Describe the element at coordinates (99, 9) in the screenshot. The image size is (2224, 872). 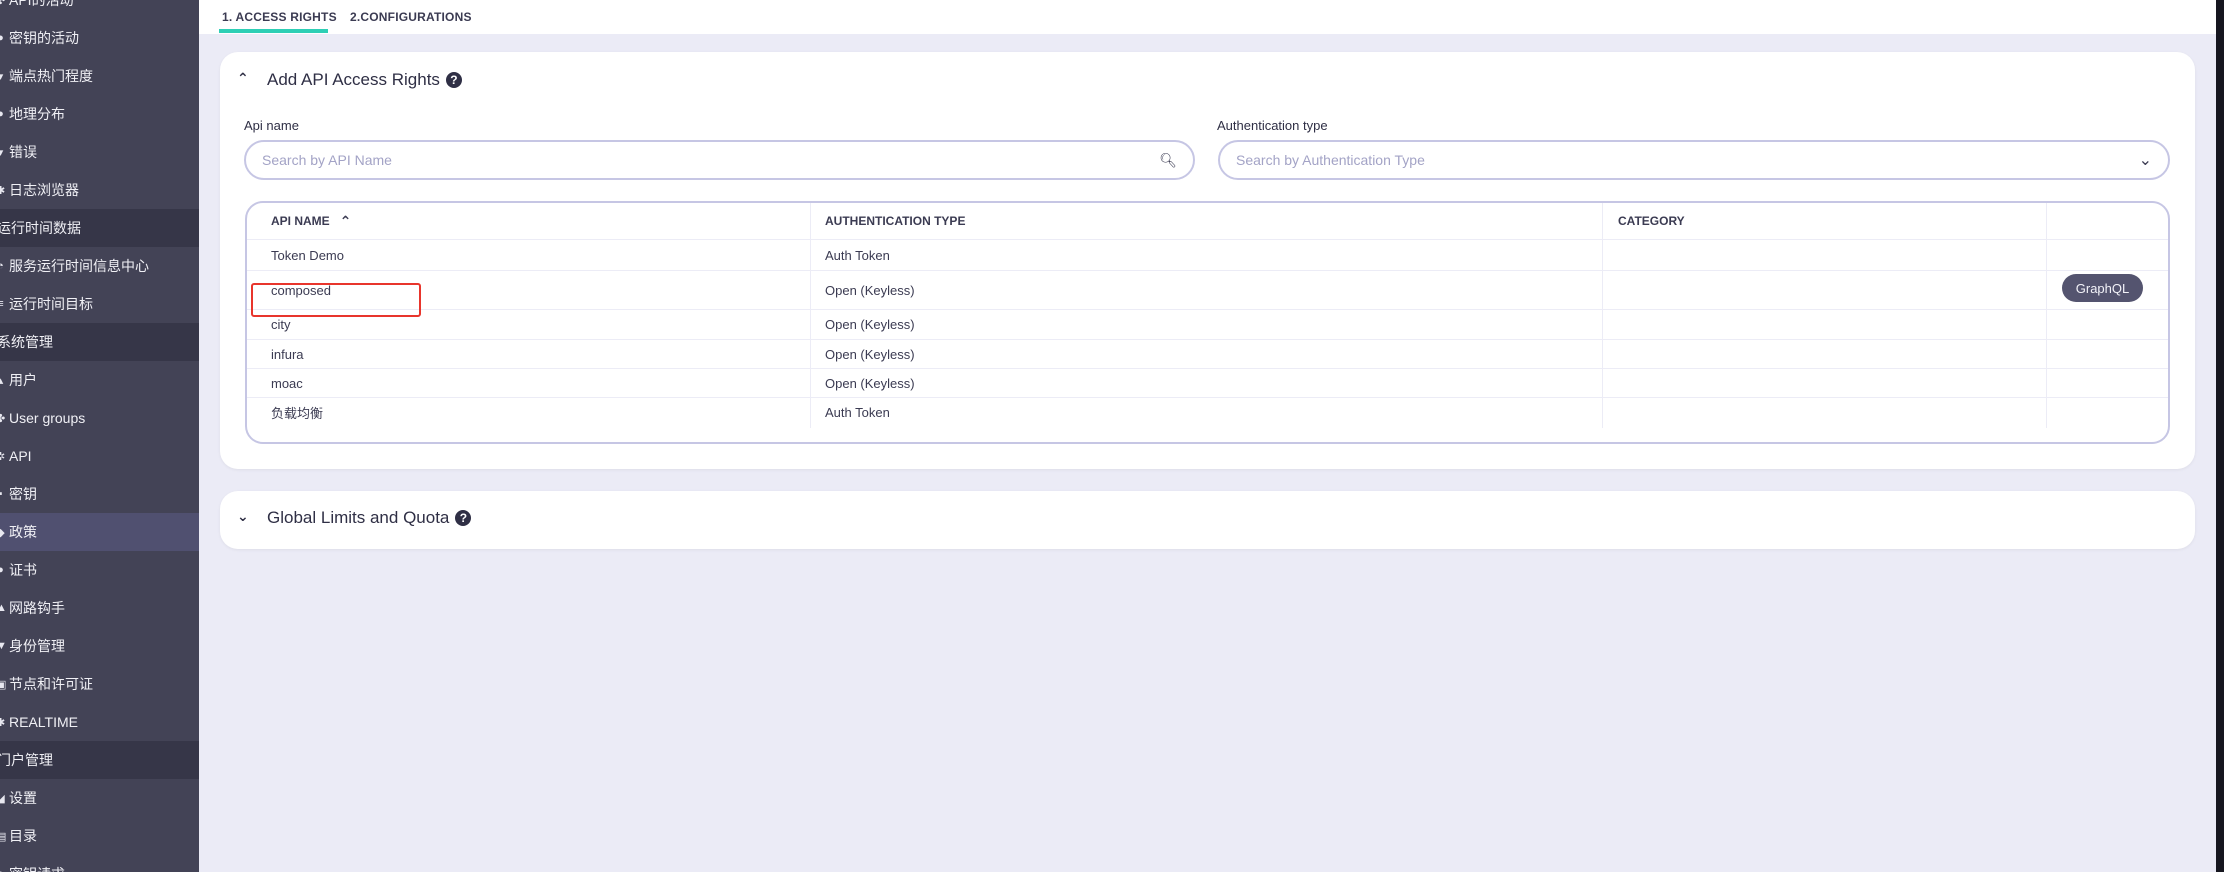
I see `sidebar-item: ✣ API的活动` at that location.